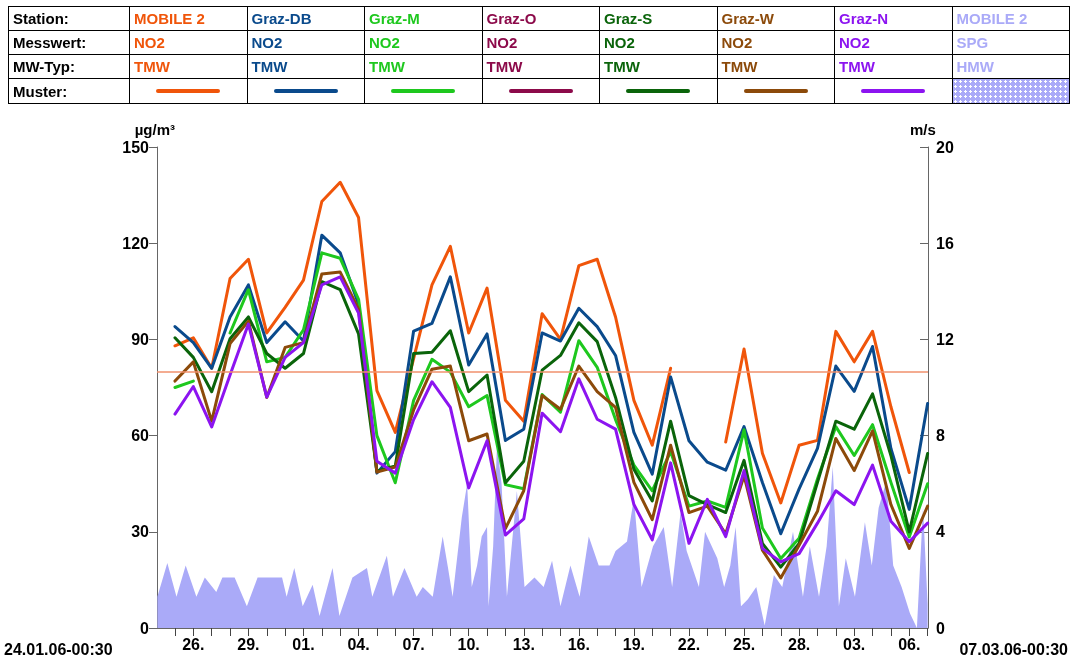 The image size is (1072, 659). I want to click on text: Graz-DB NO2 TMW, so click(305, 42).